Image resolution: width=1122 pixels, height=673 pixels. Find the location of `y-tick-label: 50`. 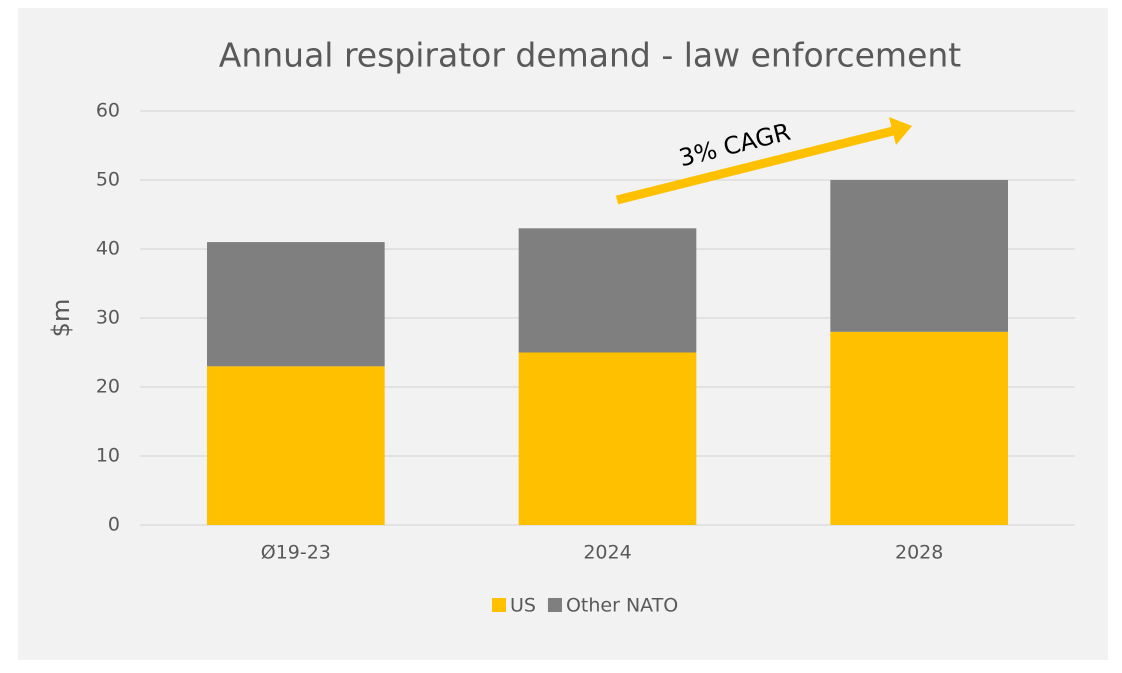

y-tick-label: 50 is located at coordinates (108, 180).